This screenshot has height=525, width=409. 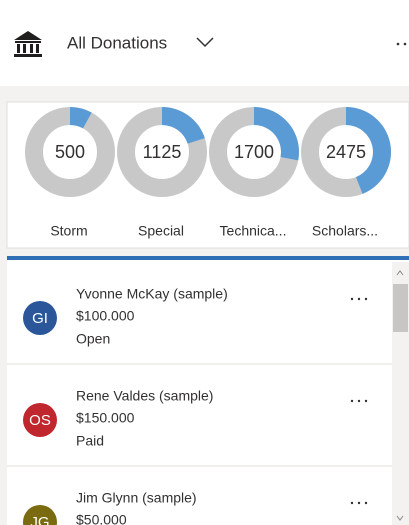 What do you see at coordinates (208, 258) in the screenshot?
I see `list-accent` at bounding box center [208, 258].